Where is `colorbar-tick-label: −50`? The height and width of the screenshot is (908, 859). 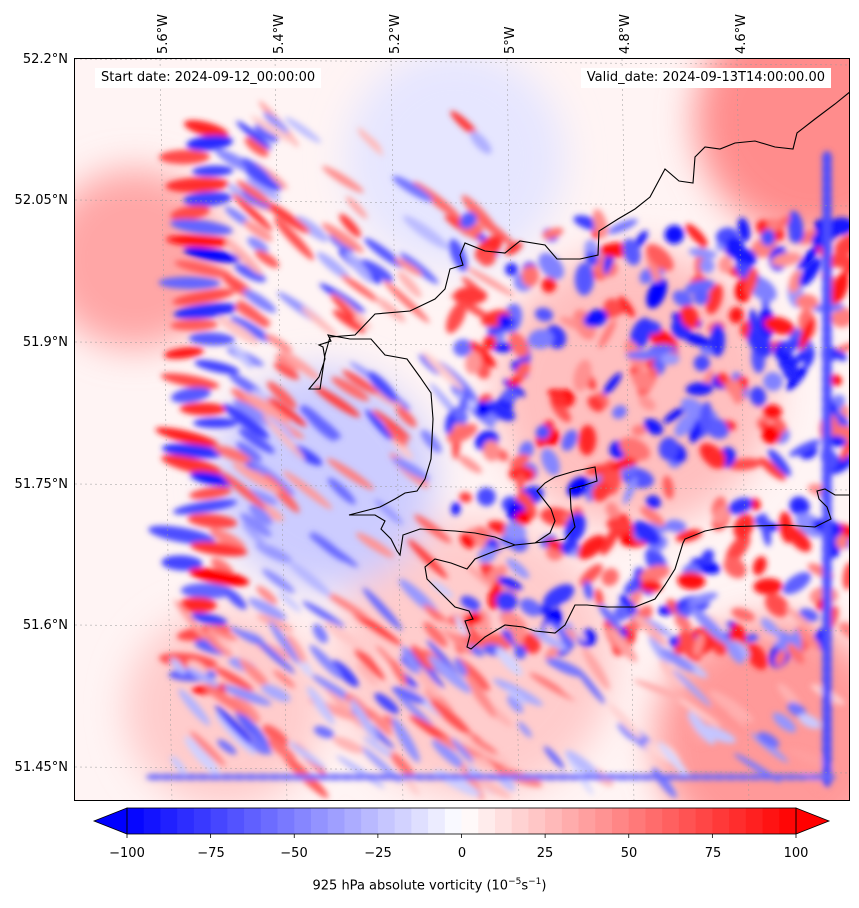 colorbar-tick-label: −50 is located at coordinates (294, 853).